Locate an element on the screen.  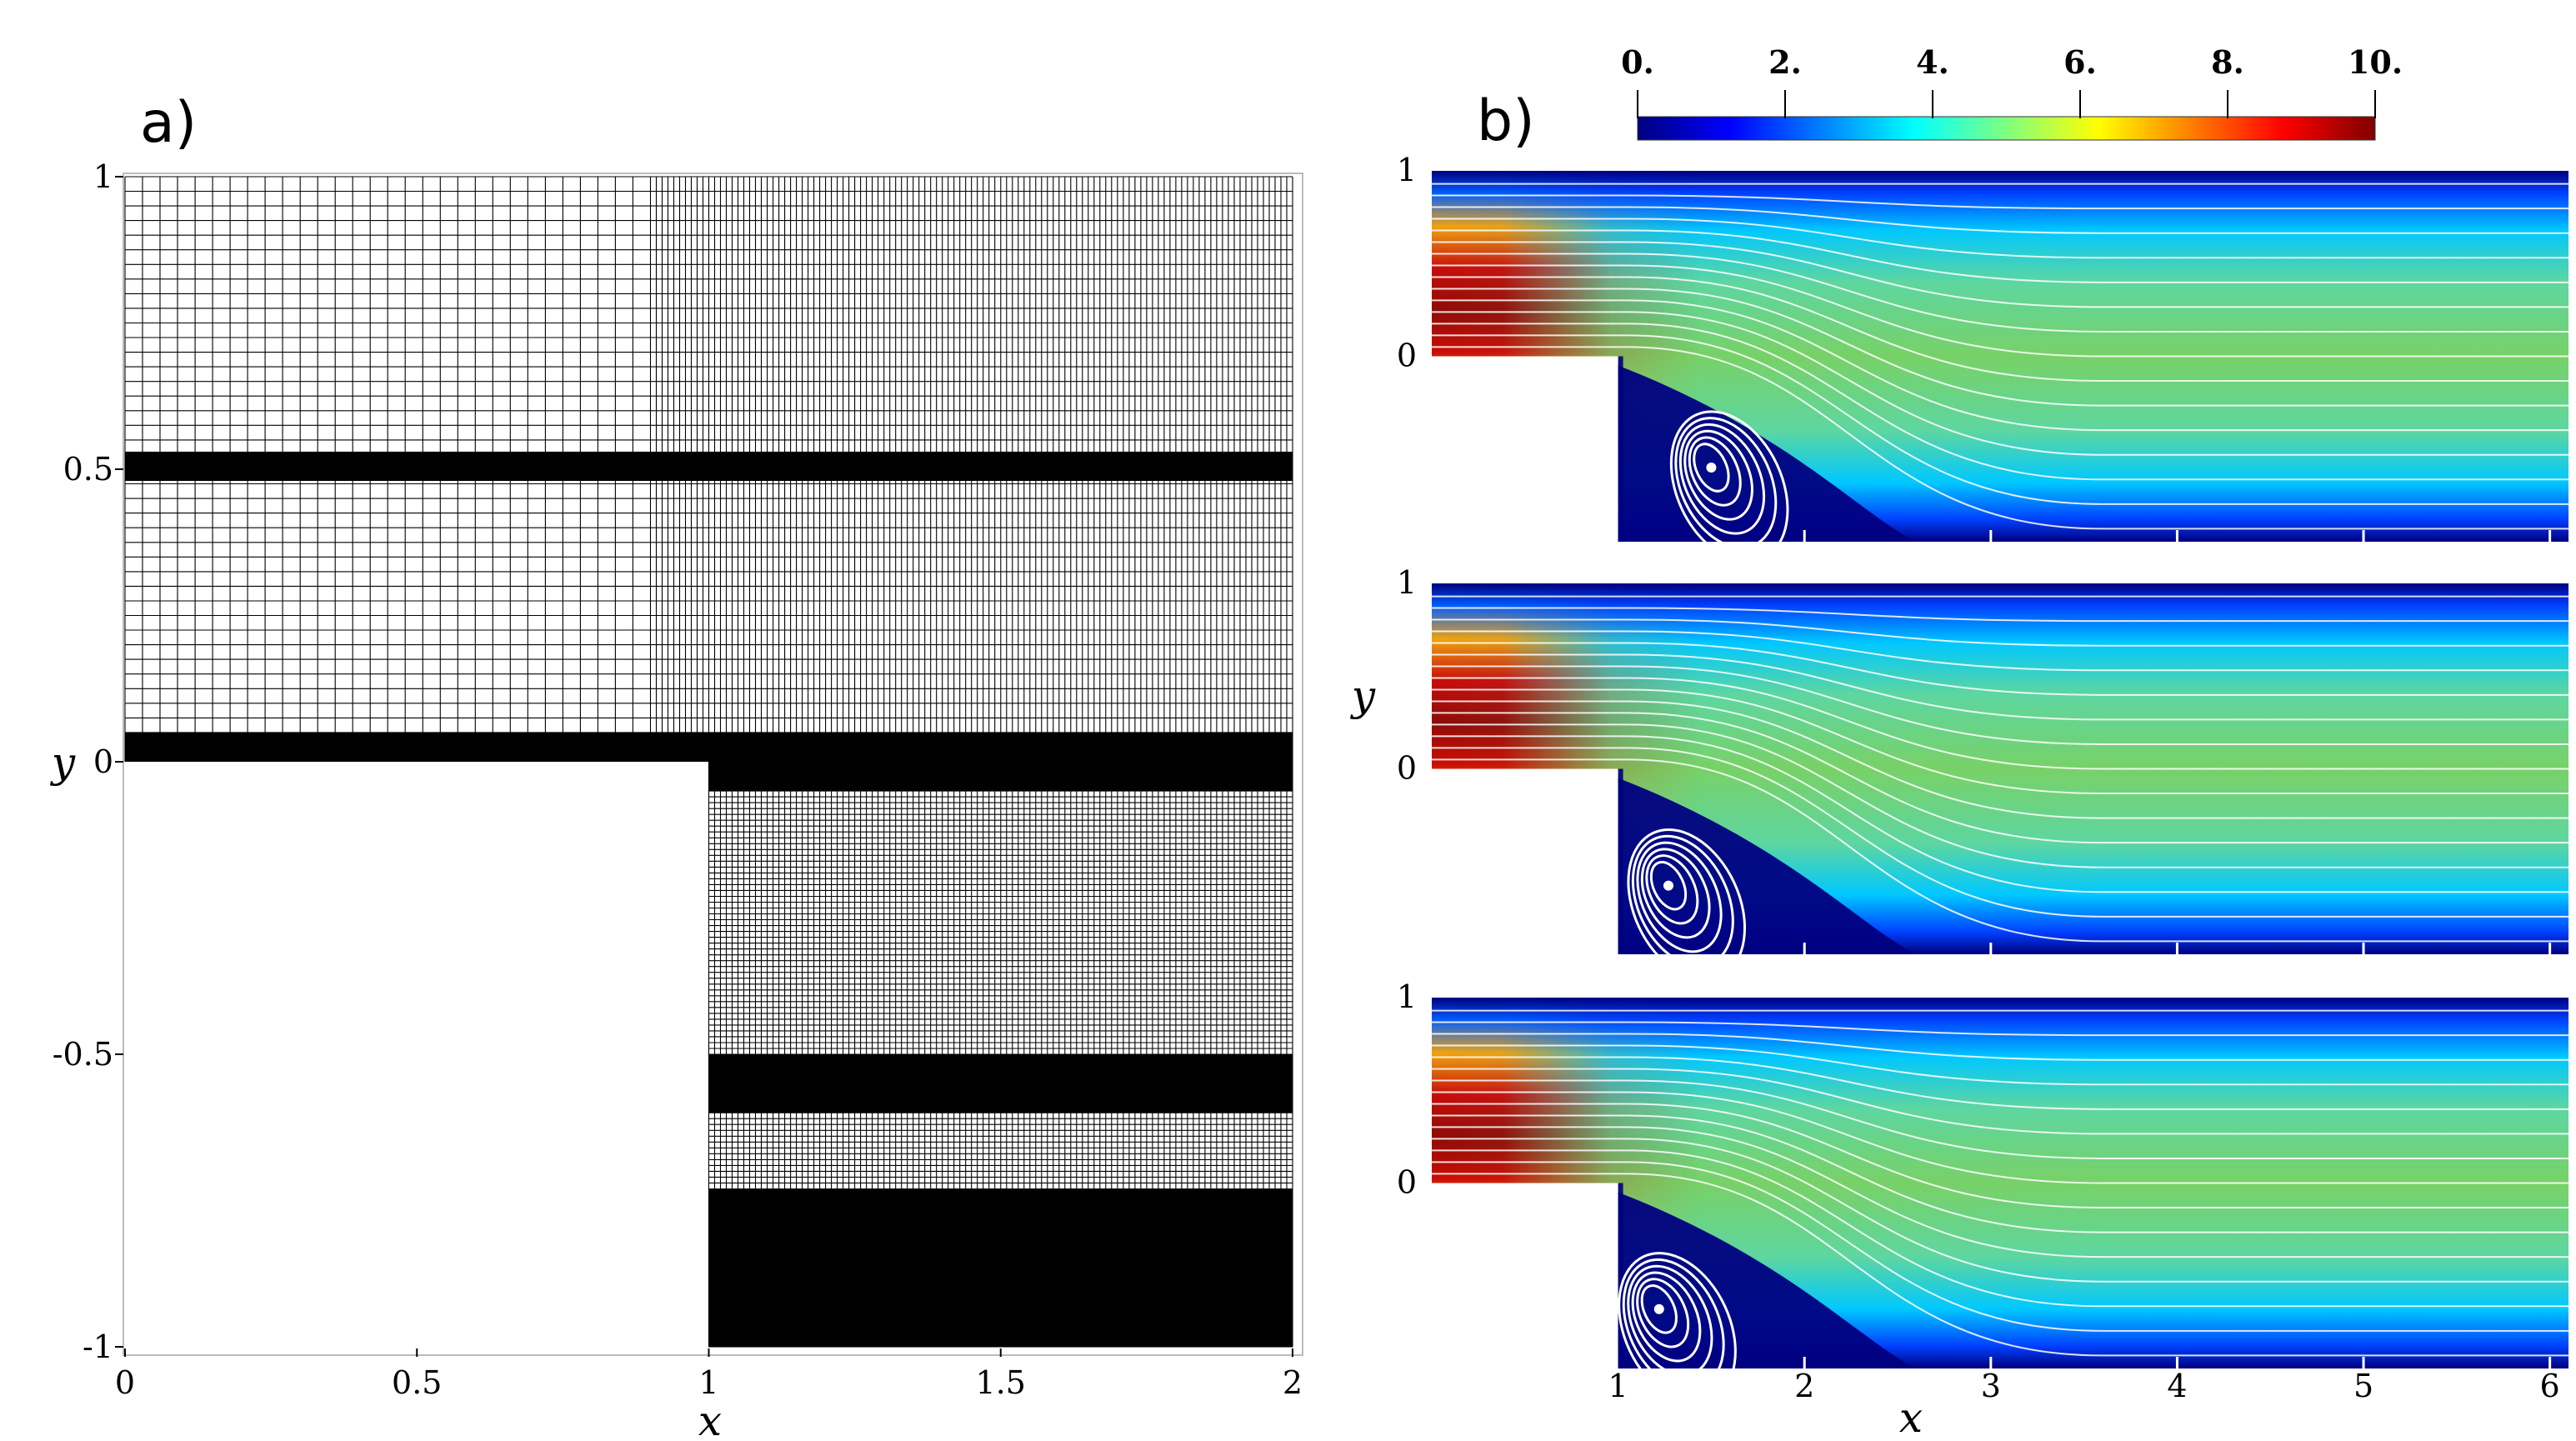
panel-a-label: a) is located at coordinates (169, 123).